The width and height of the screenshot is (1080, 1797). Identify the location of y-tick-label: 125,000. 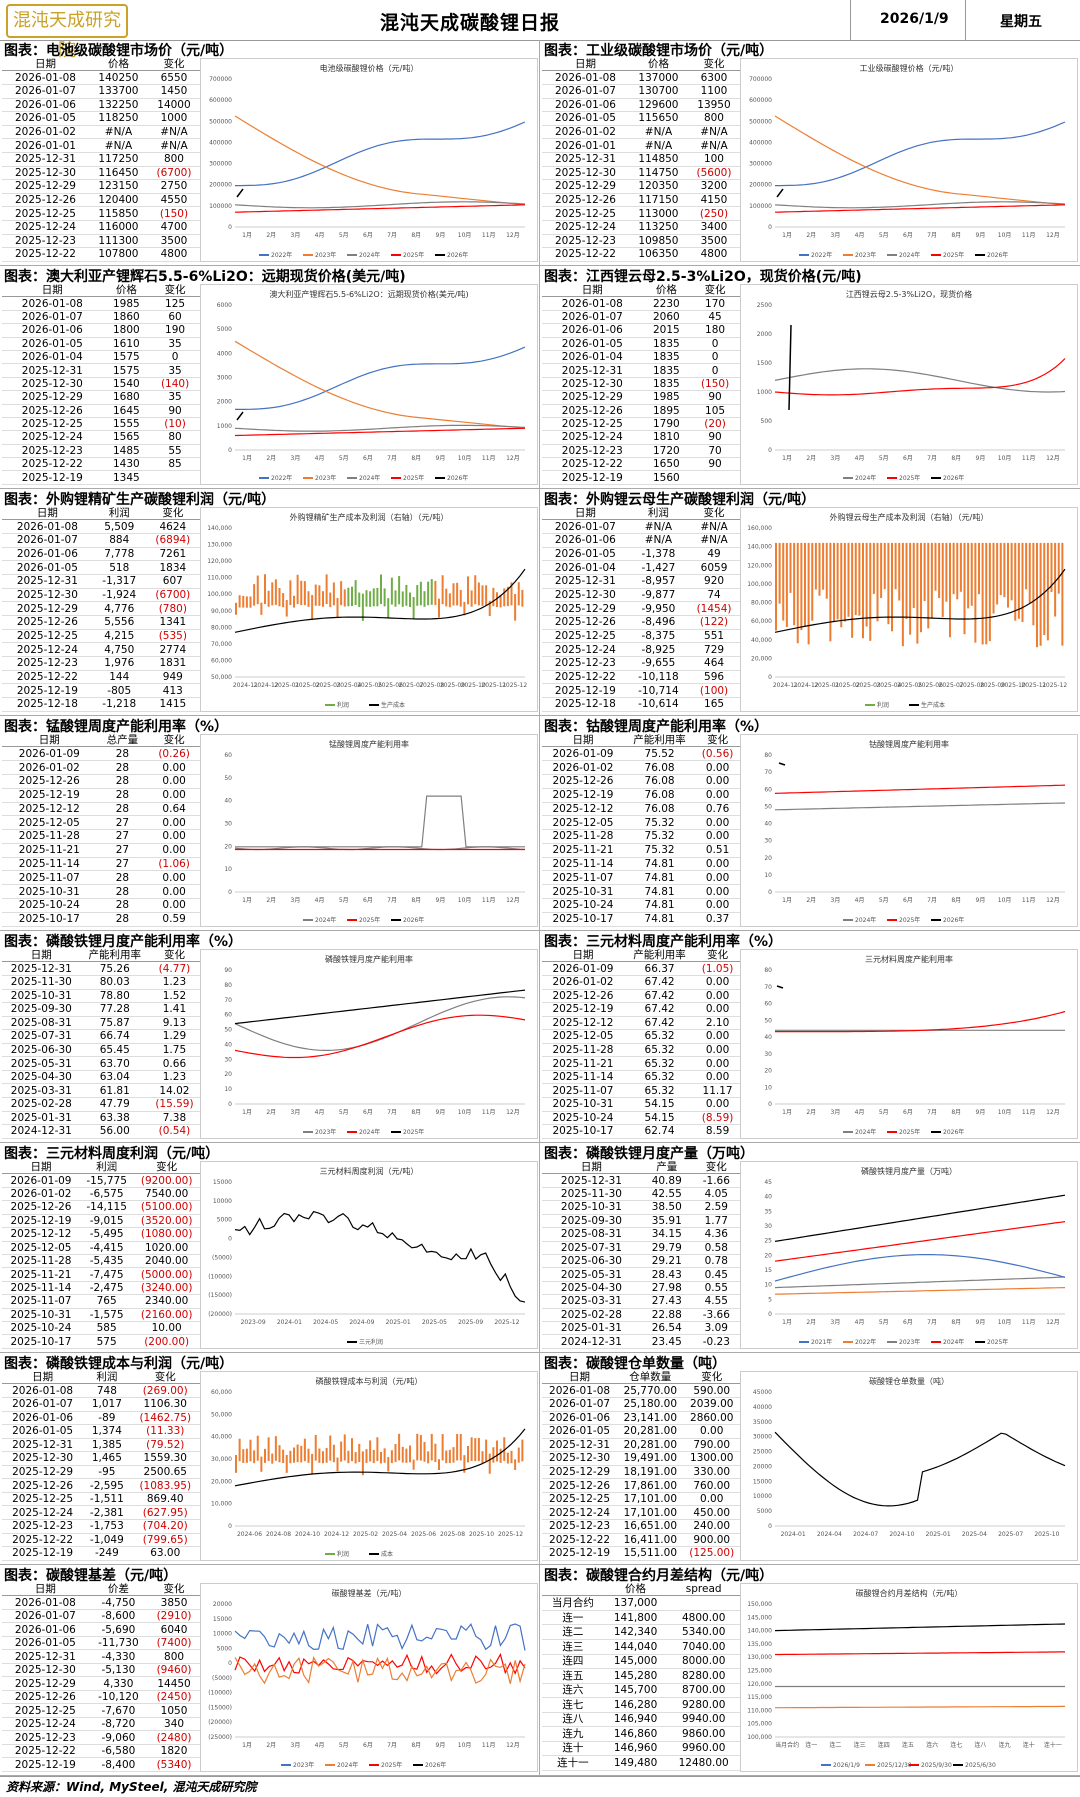
(759, 1671).